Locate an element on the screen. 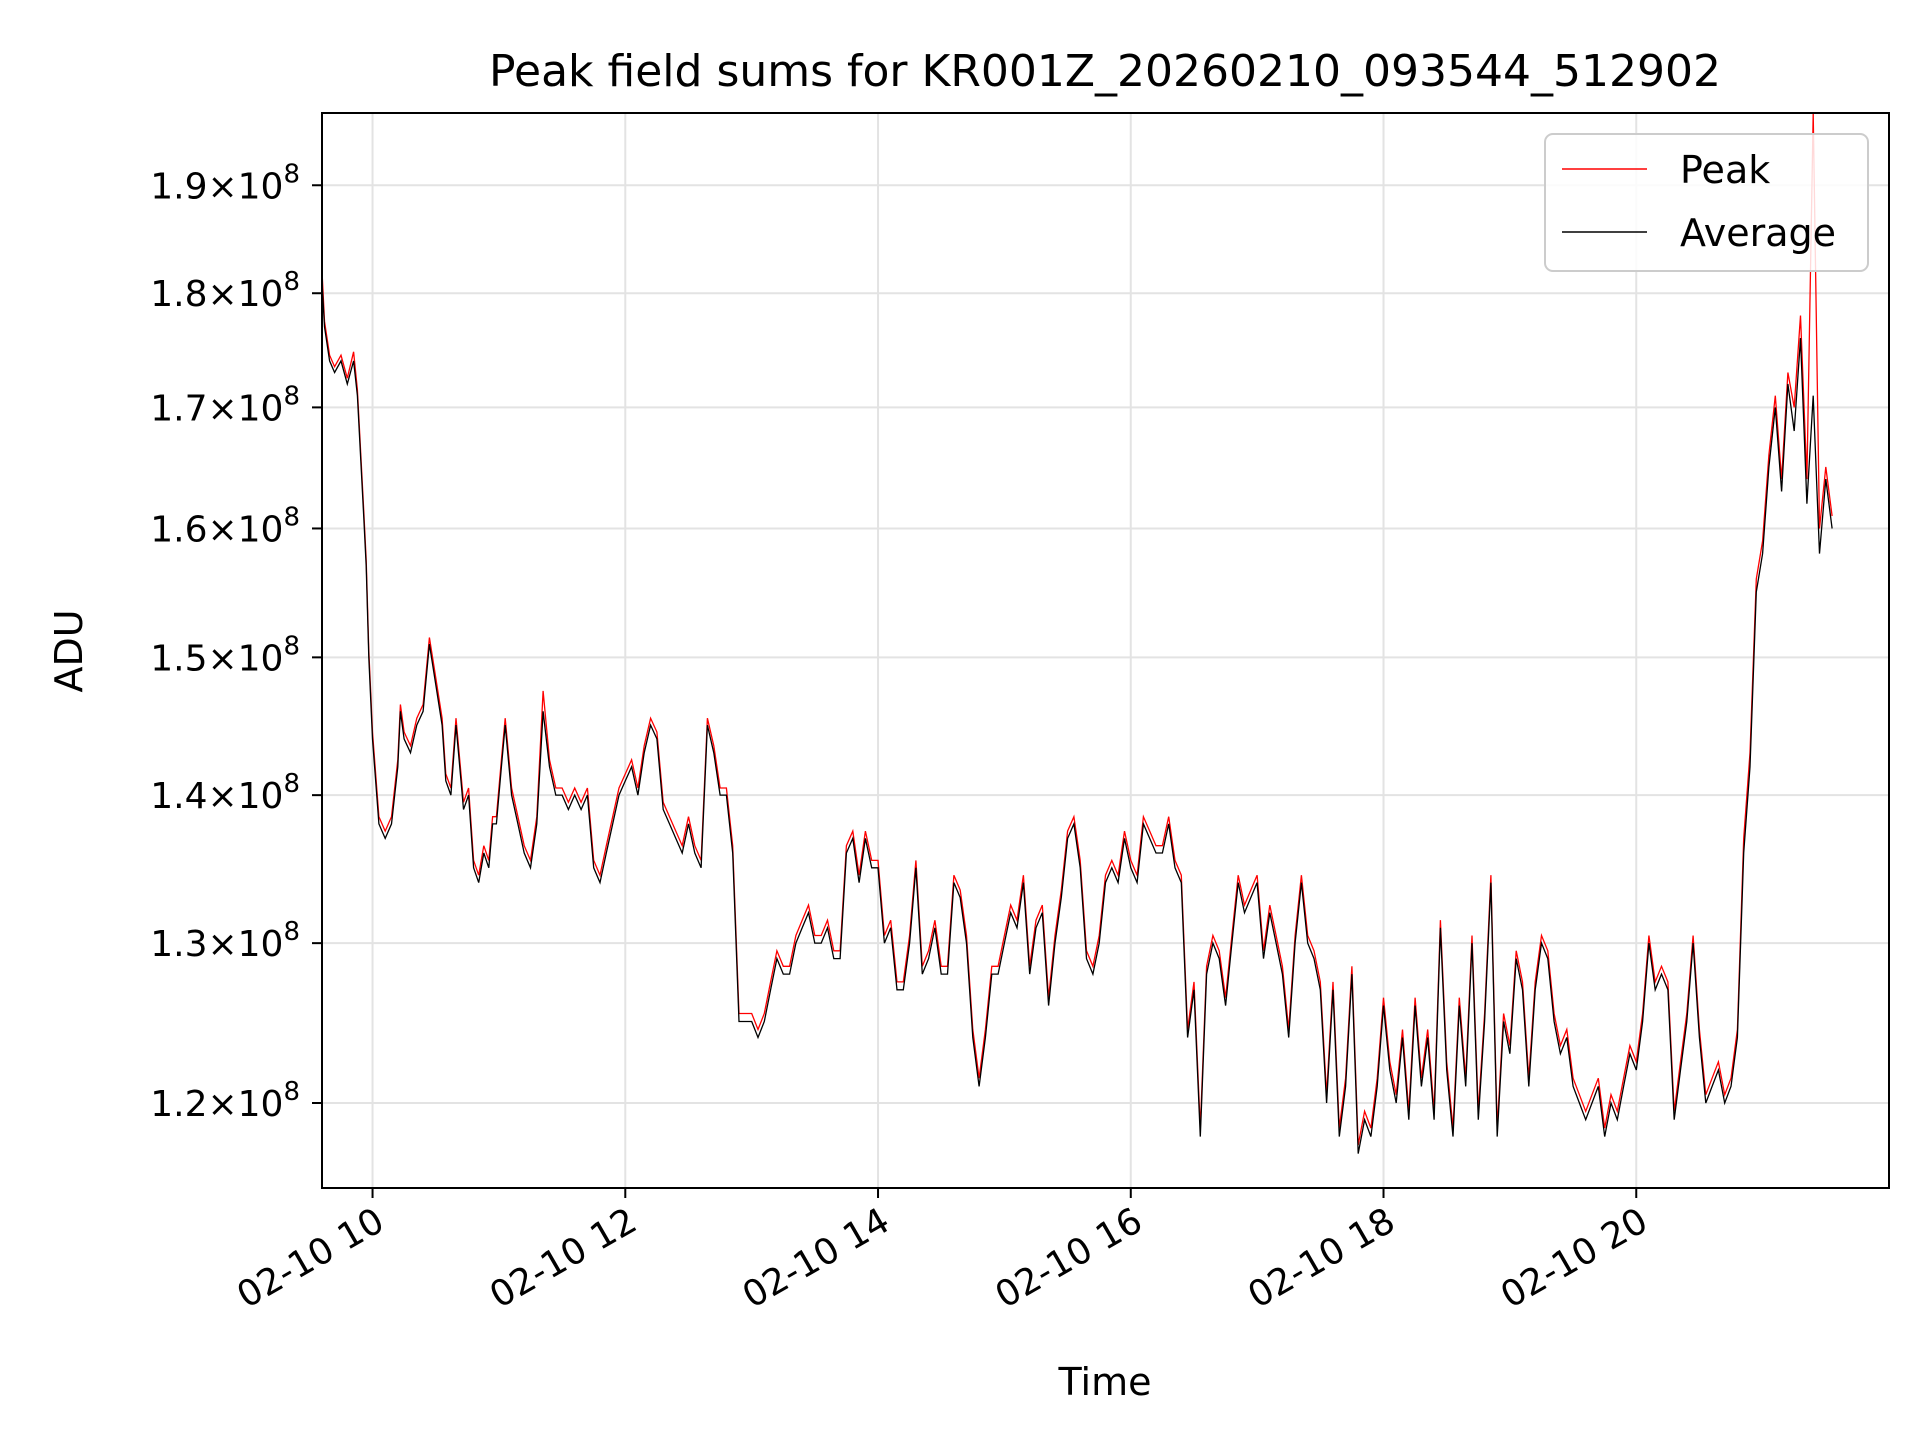 This screenshot has width=1920, height=1440. legend-label-average: Average is located at coordinates (1758, 233).